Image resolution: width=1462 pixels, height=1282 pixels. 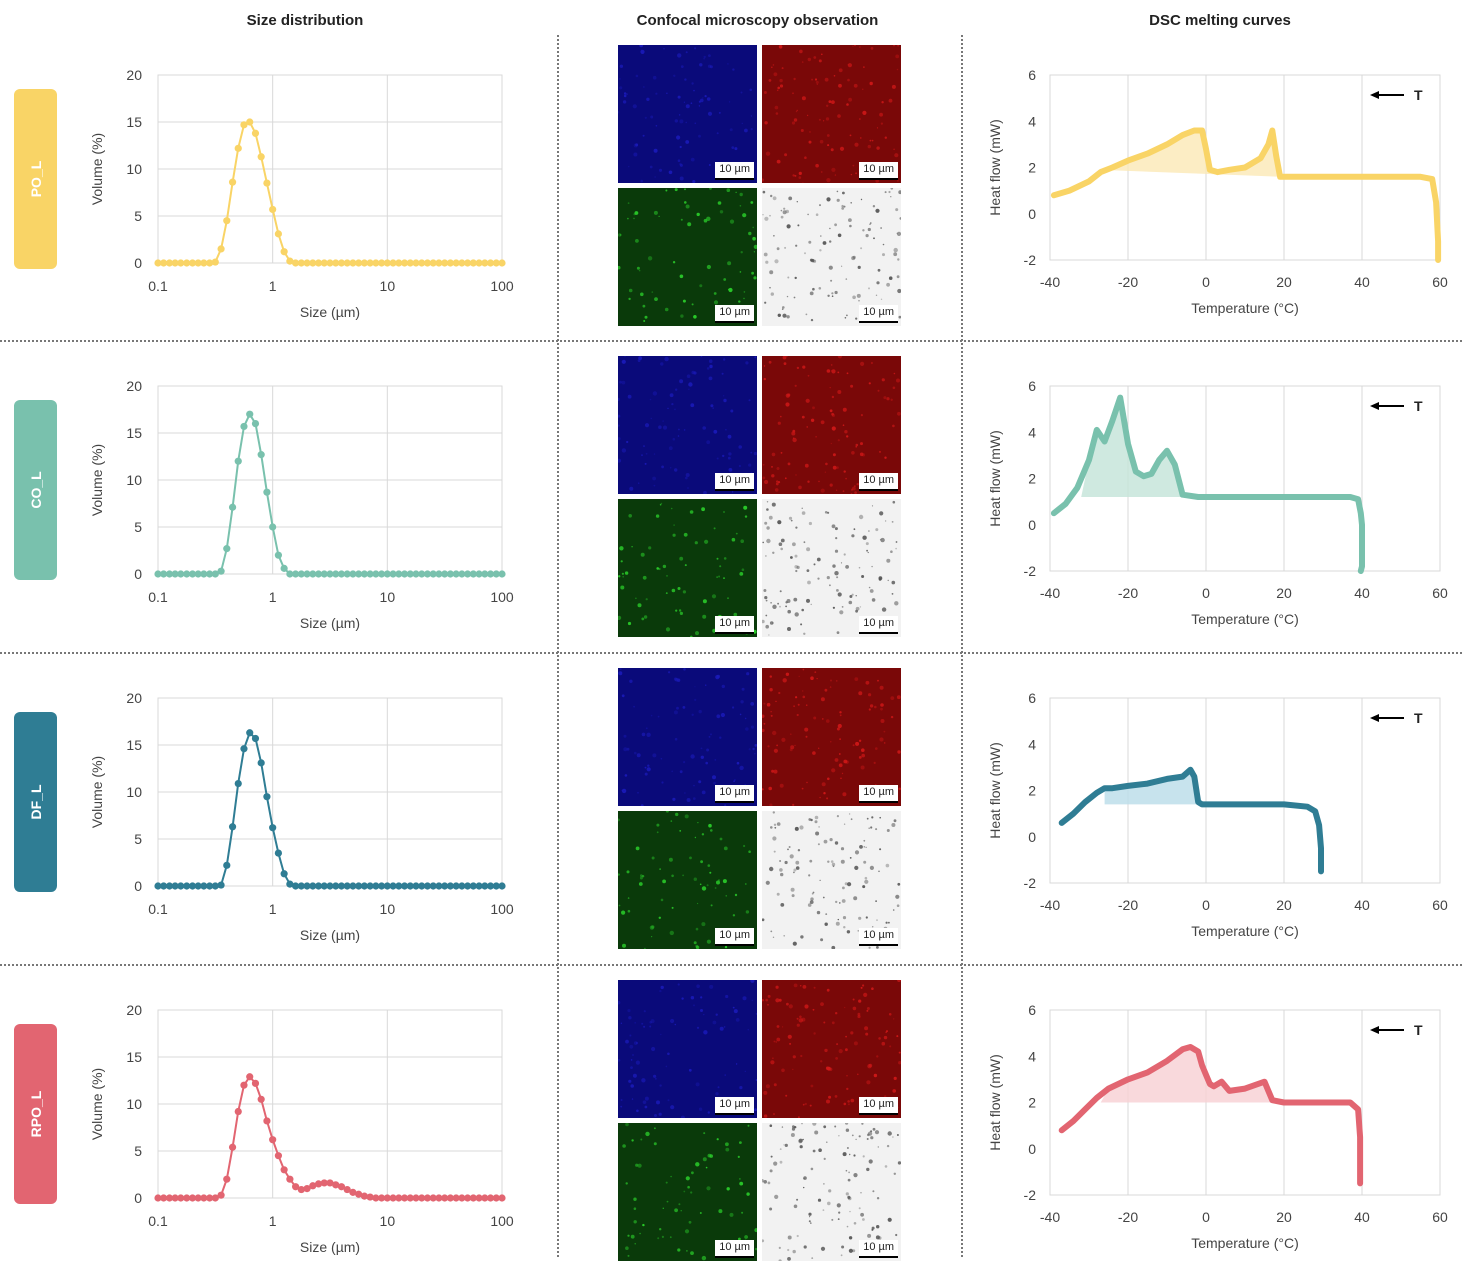 What do you see at coordinates (687, 569) in the screenshot?
I see `micrograph-texture` at bounding box center [687, 569].